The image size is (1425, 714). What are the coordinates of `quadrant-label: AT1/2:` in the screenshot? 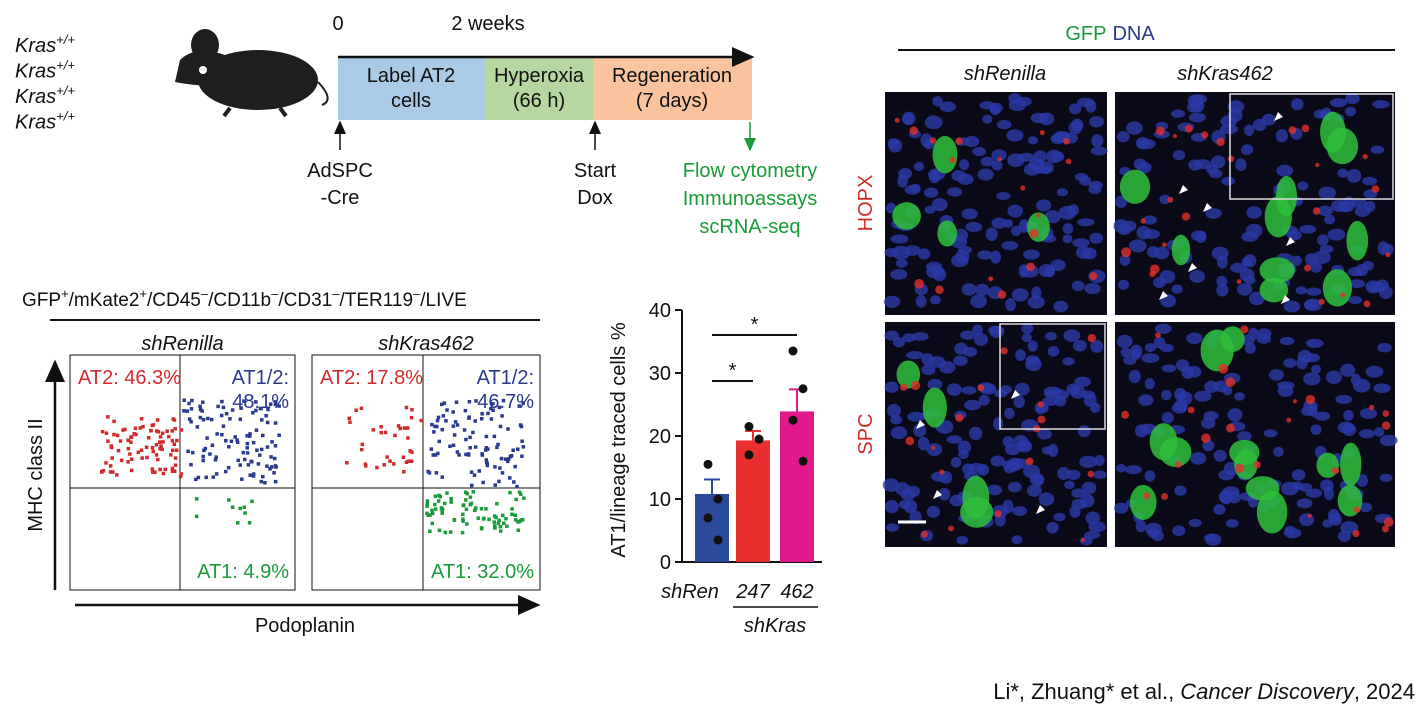 It's located at (260, 378).